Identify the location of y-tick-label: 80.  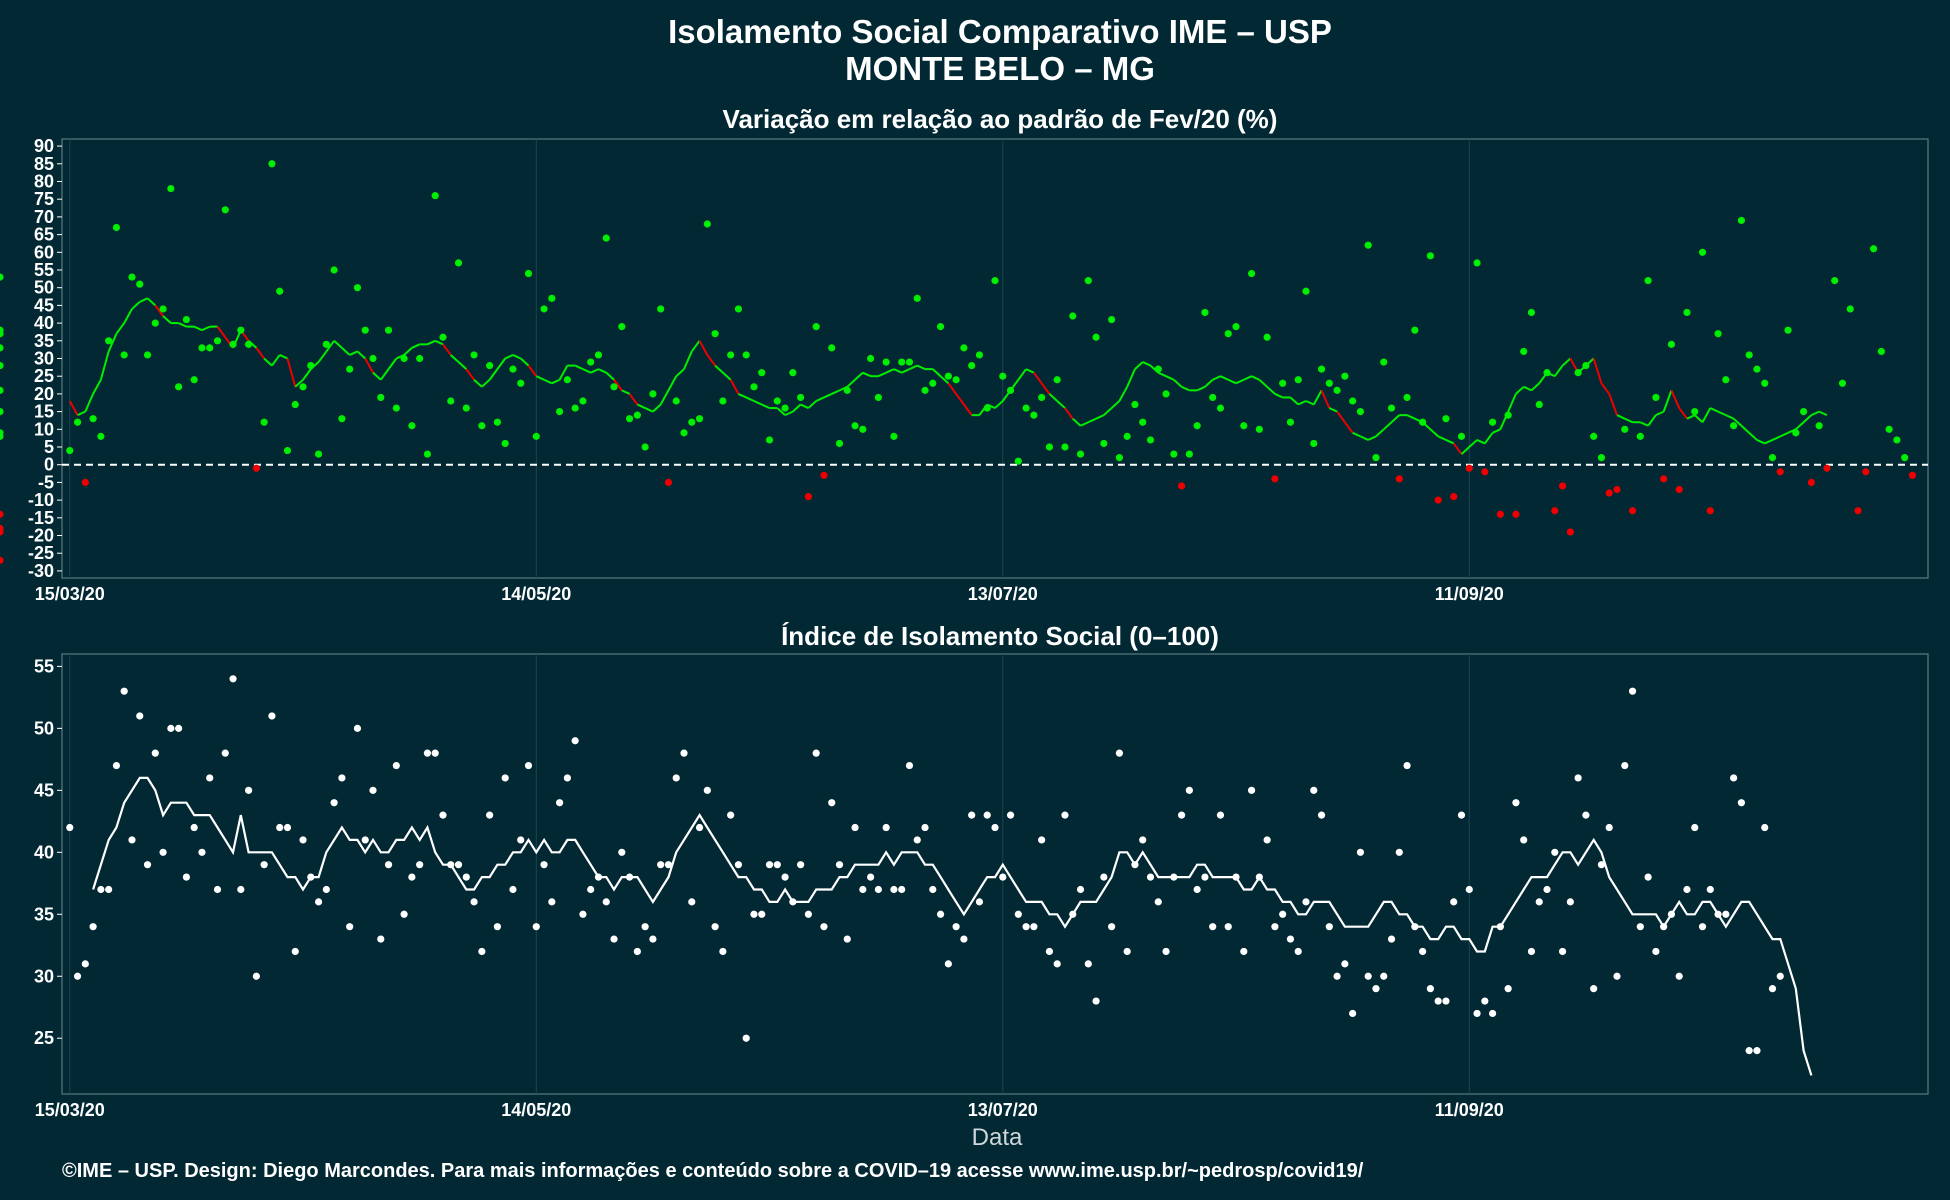
(44, 181).